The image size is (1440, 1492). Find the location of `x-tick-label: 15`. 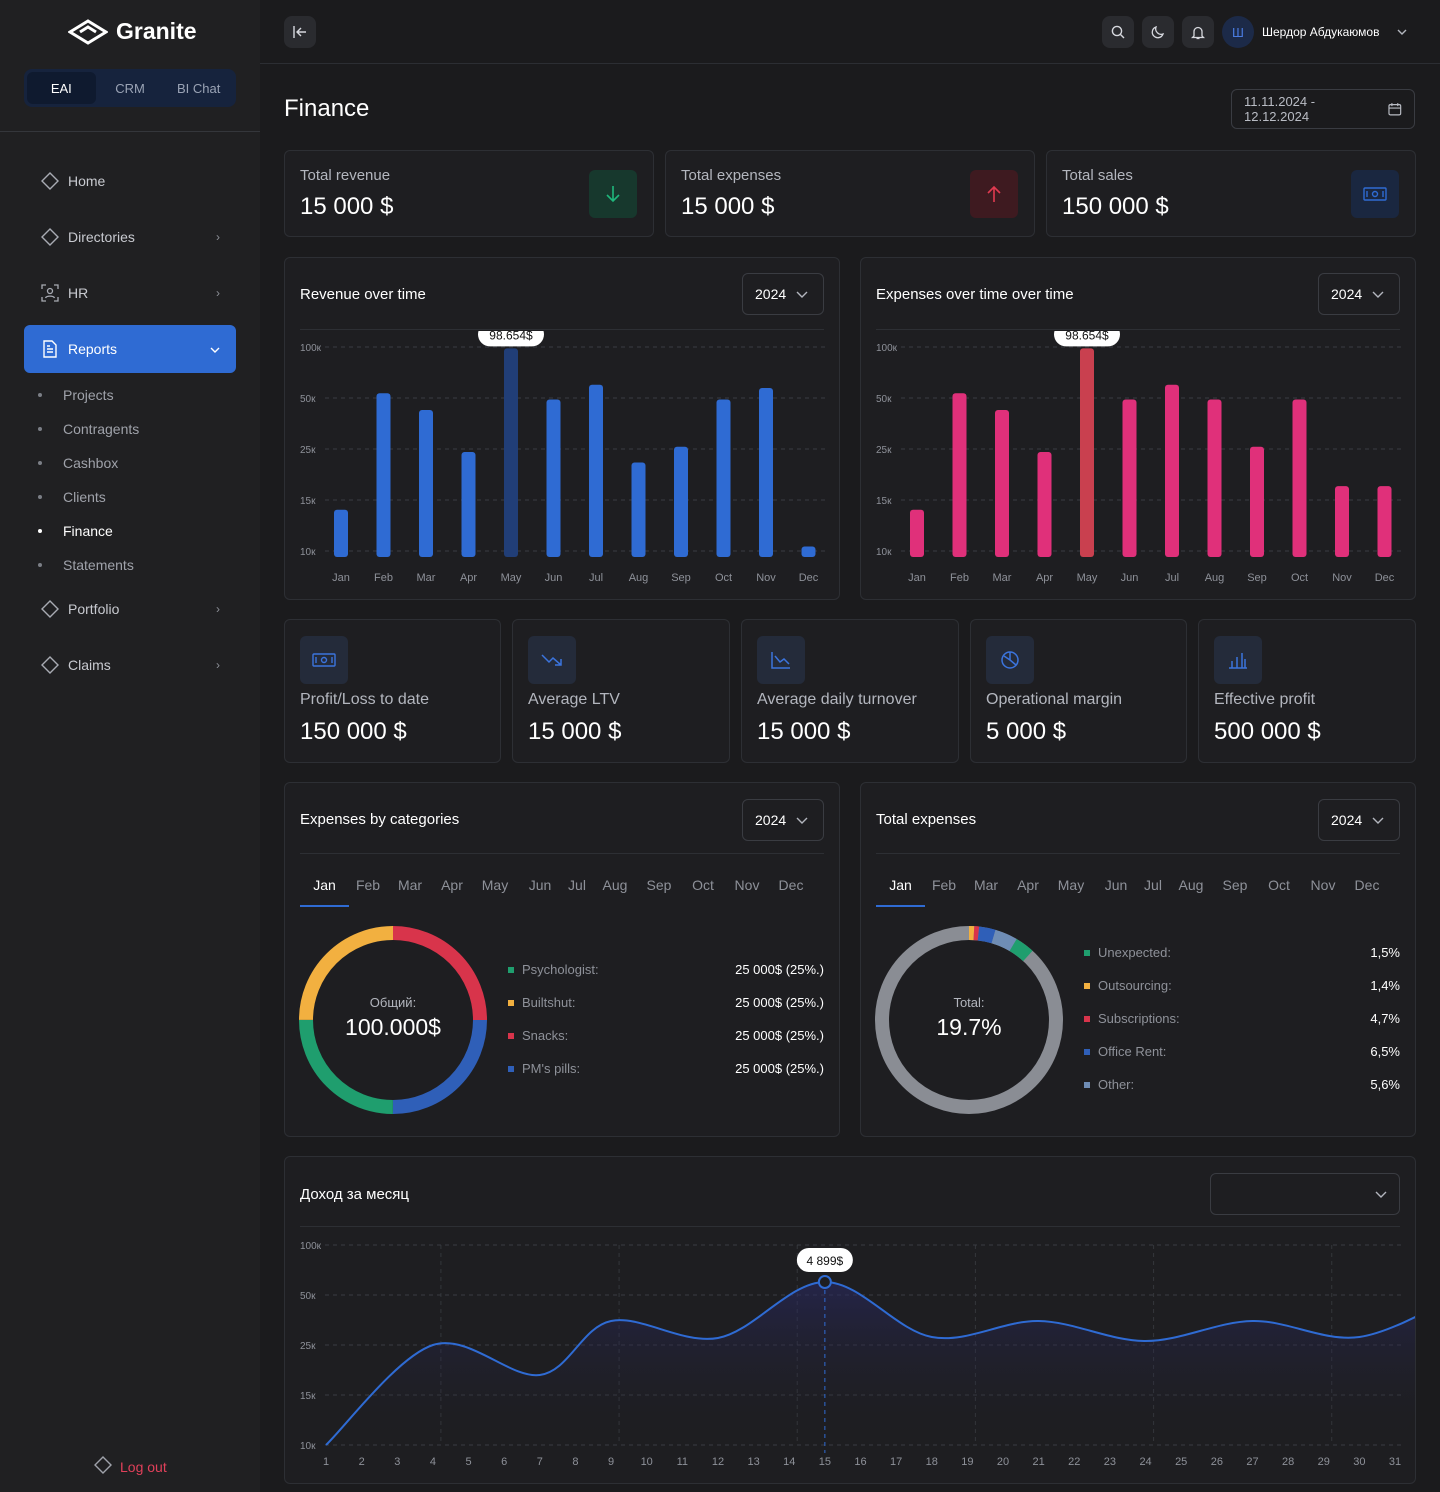

x-tick-label: 15 is located at coordinates (825, 1462).